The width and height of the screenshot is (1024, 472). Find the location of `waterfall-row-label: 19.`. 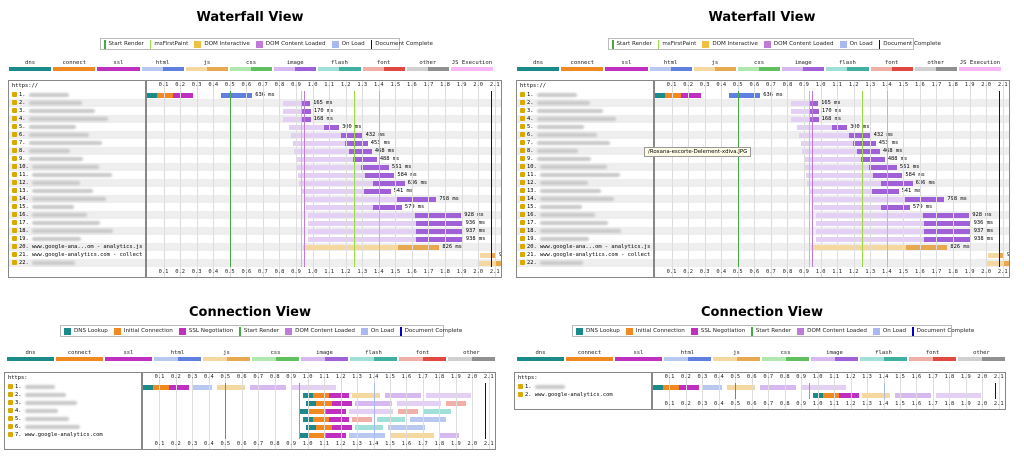

waterfall-row-label: 19. is located at coordinates (46, 239).